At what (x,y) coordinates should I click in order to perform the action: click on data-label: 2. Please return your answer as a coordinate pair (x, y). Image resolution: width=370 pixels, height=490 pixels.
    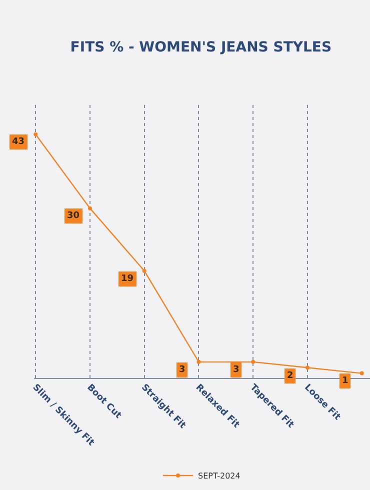
    Looking at the image, I should click on (290, 376).